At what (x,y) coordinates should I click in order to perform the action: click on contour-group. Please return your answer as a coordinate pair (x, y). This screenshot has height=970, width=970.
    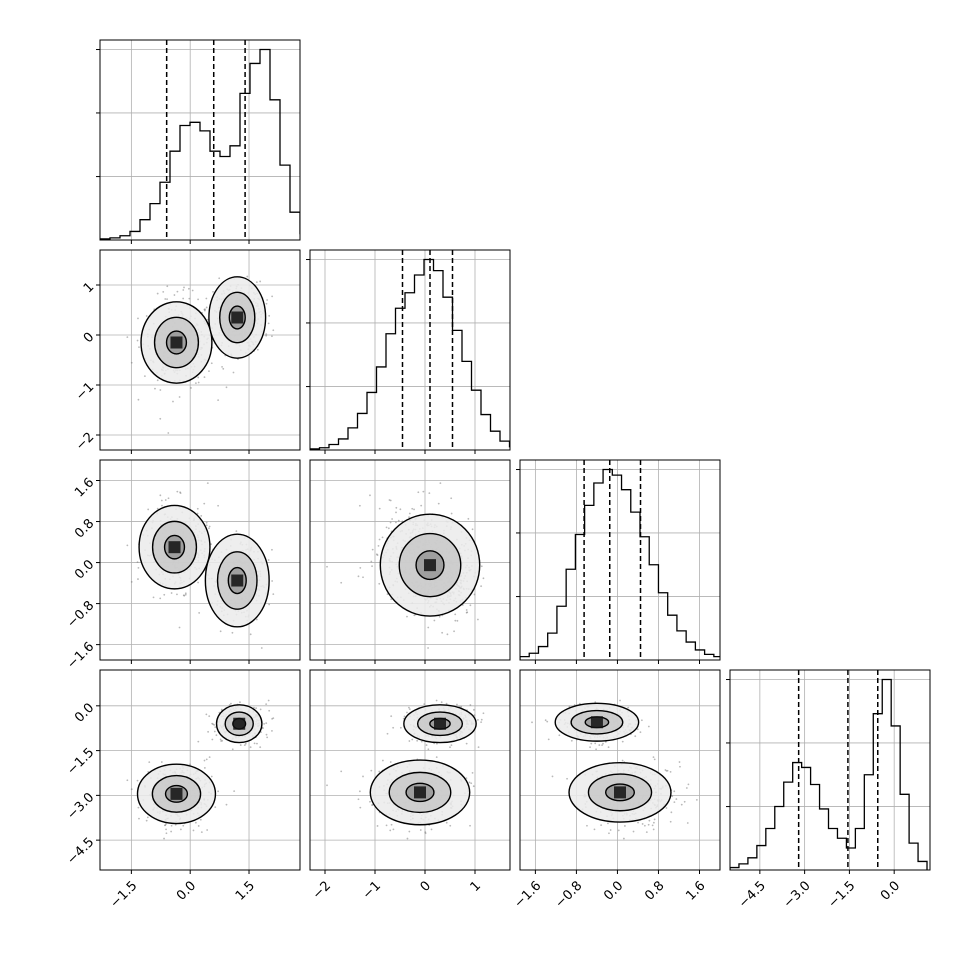
    Looking at the image, I should click on (199, 764).